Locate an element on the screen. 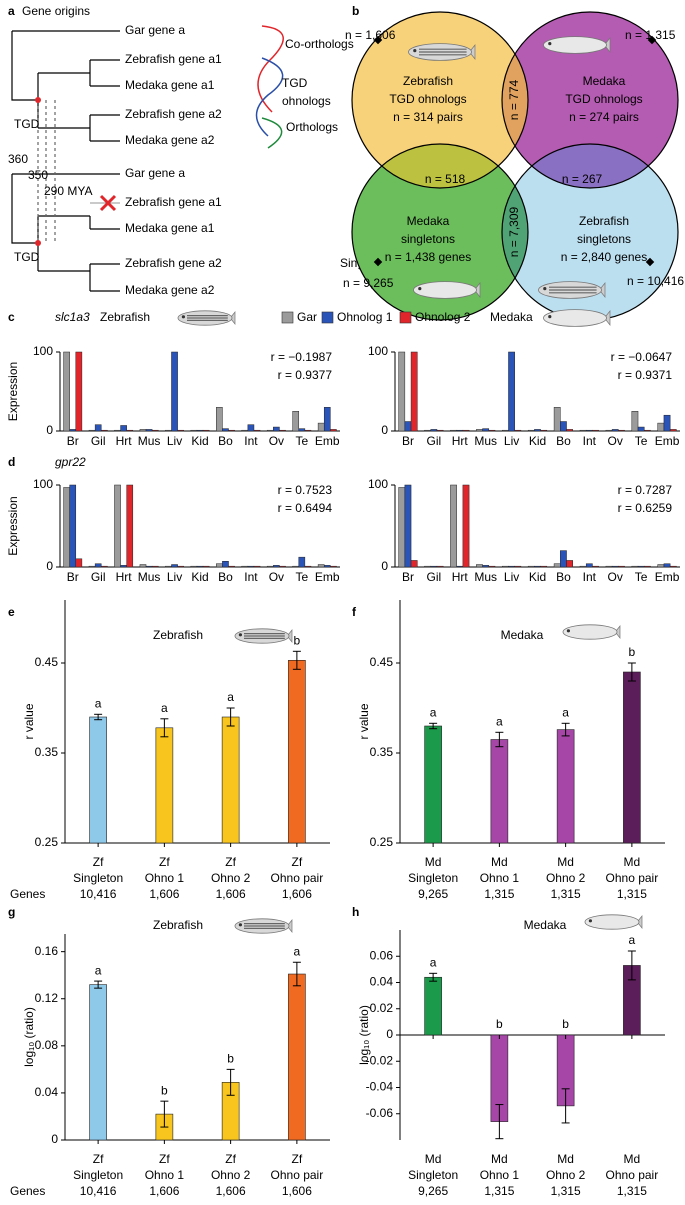 The image size is (685, 1205). y-axis-label: log₁₀ (ratio) is located at coordinates (29, 1037).